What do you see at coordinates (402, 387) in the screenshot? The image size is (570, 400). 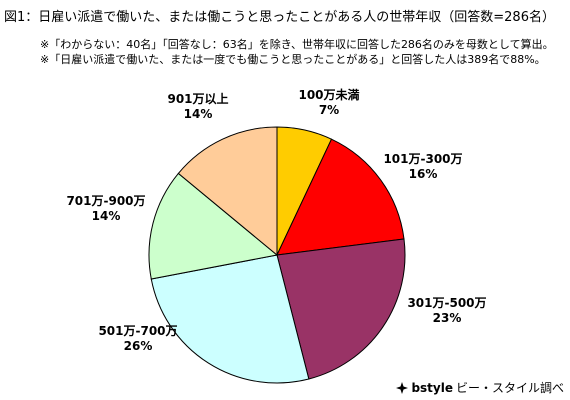 I see `sparkle-icon` at bounding box center [402, 387].